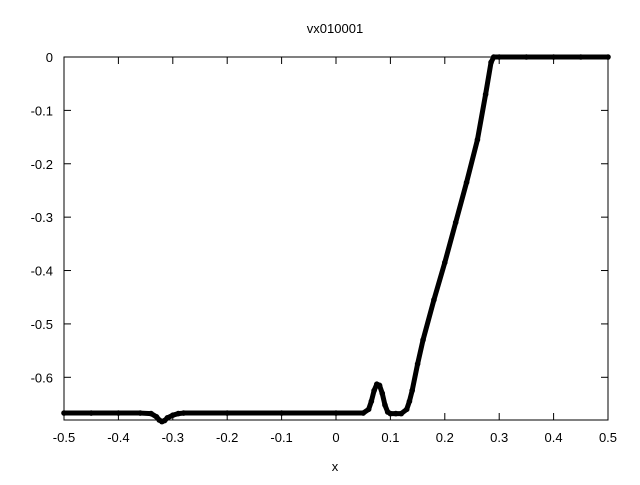 This screenshot has height=485, width=640. I want to click on y-tick-label: -0.1, so click(42, 110).